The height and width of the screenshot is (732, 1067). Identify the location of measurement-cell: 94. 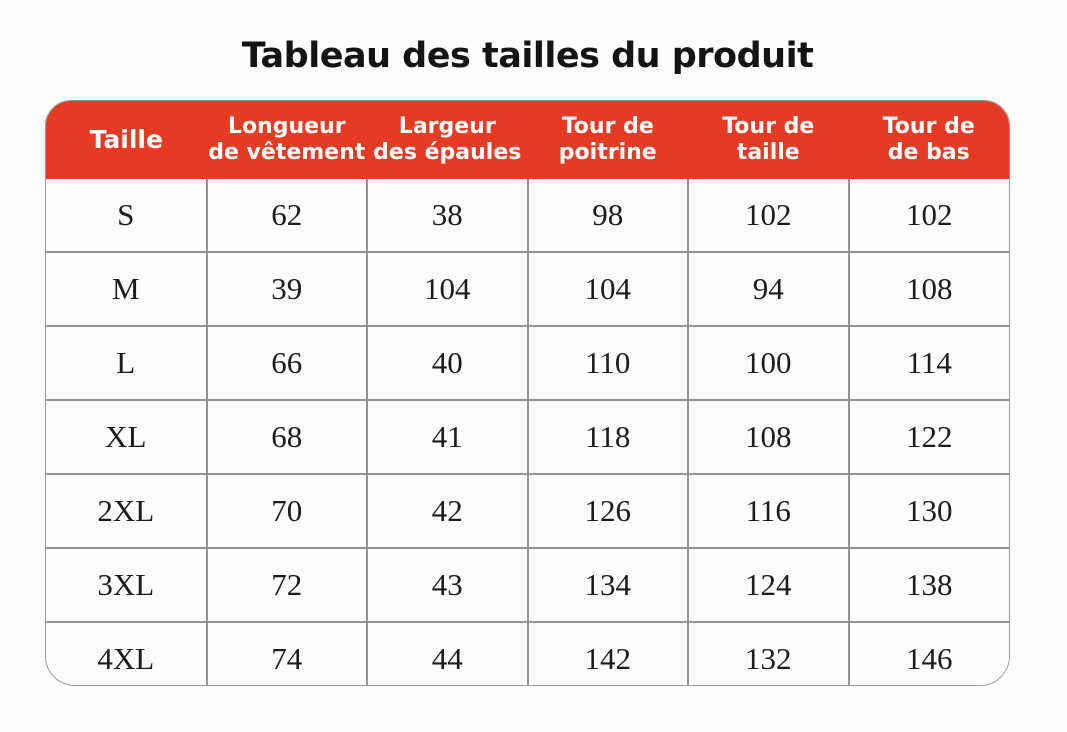
(768, 289).